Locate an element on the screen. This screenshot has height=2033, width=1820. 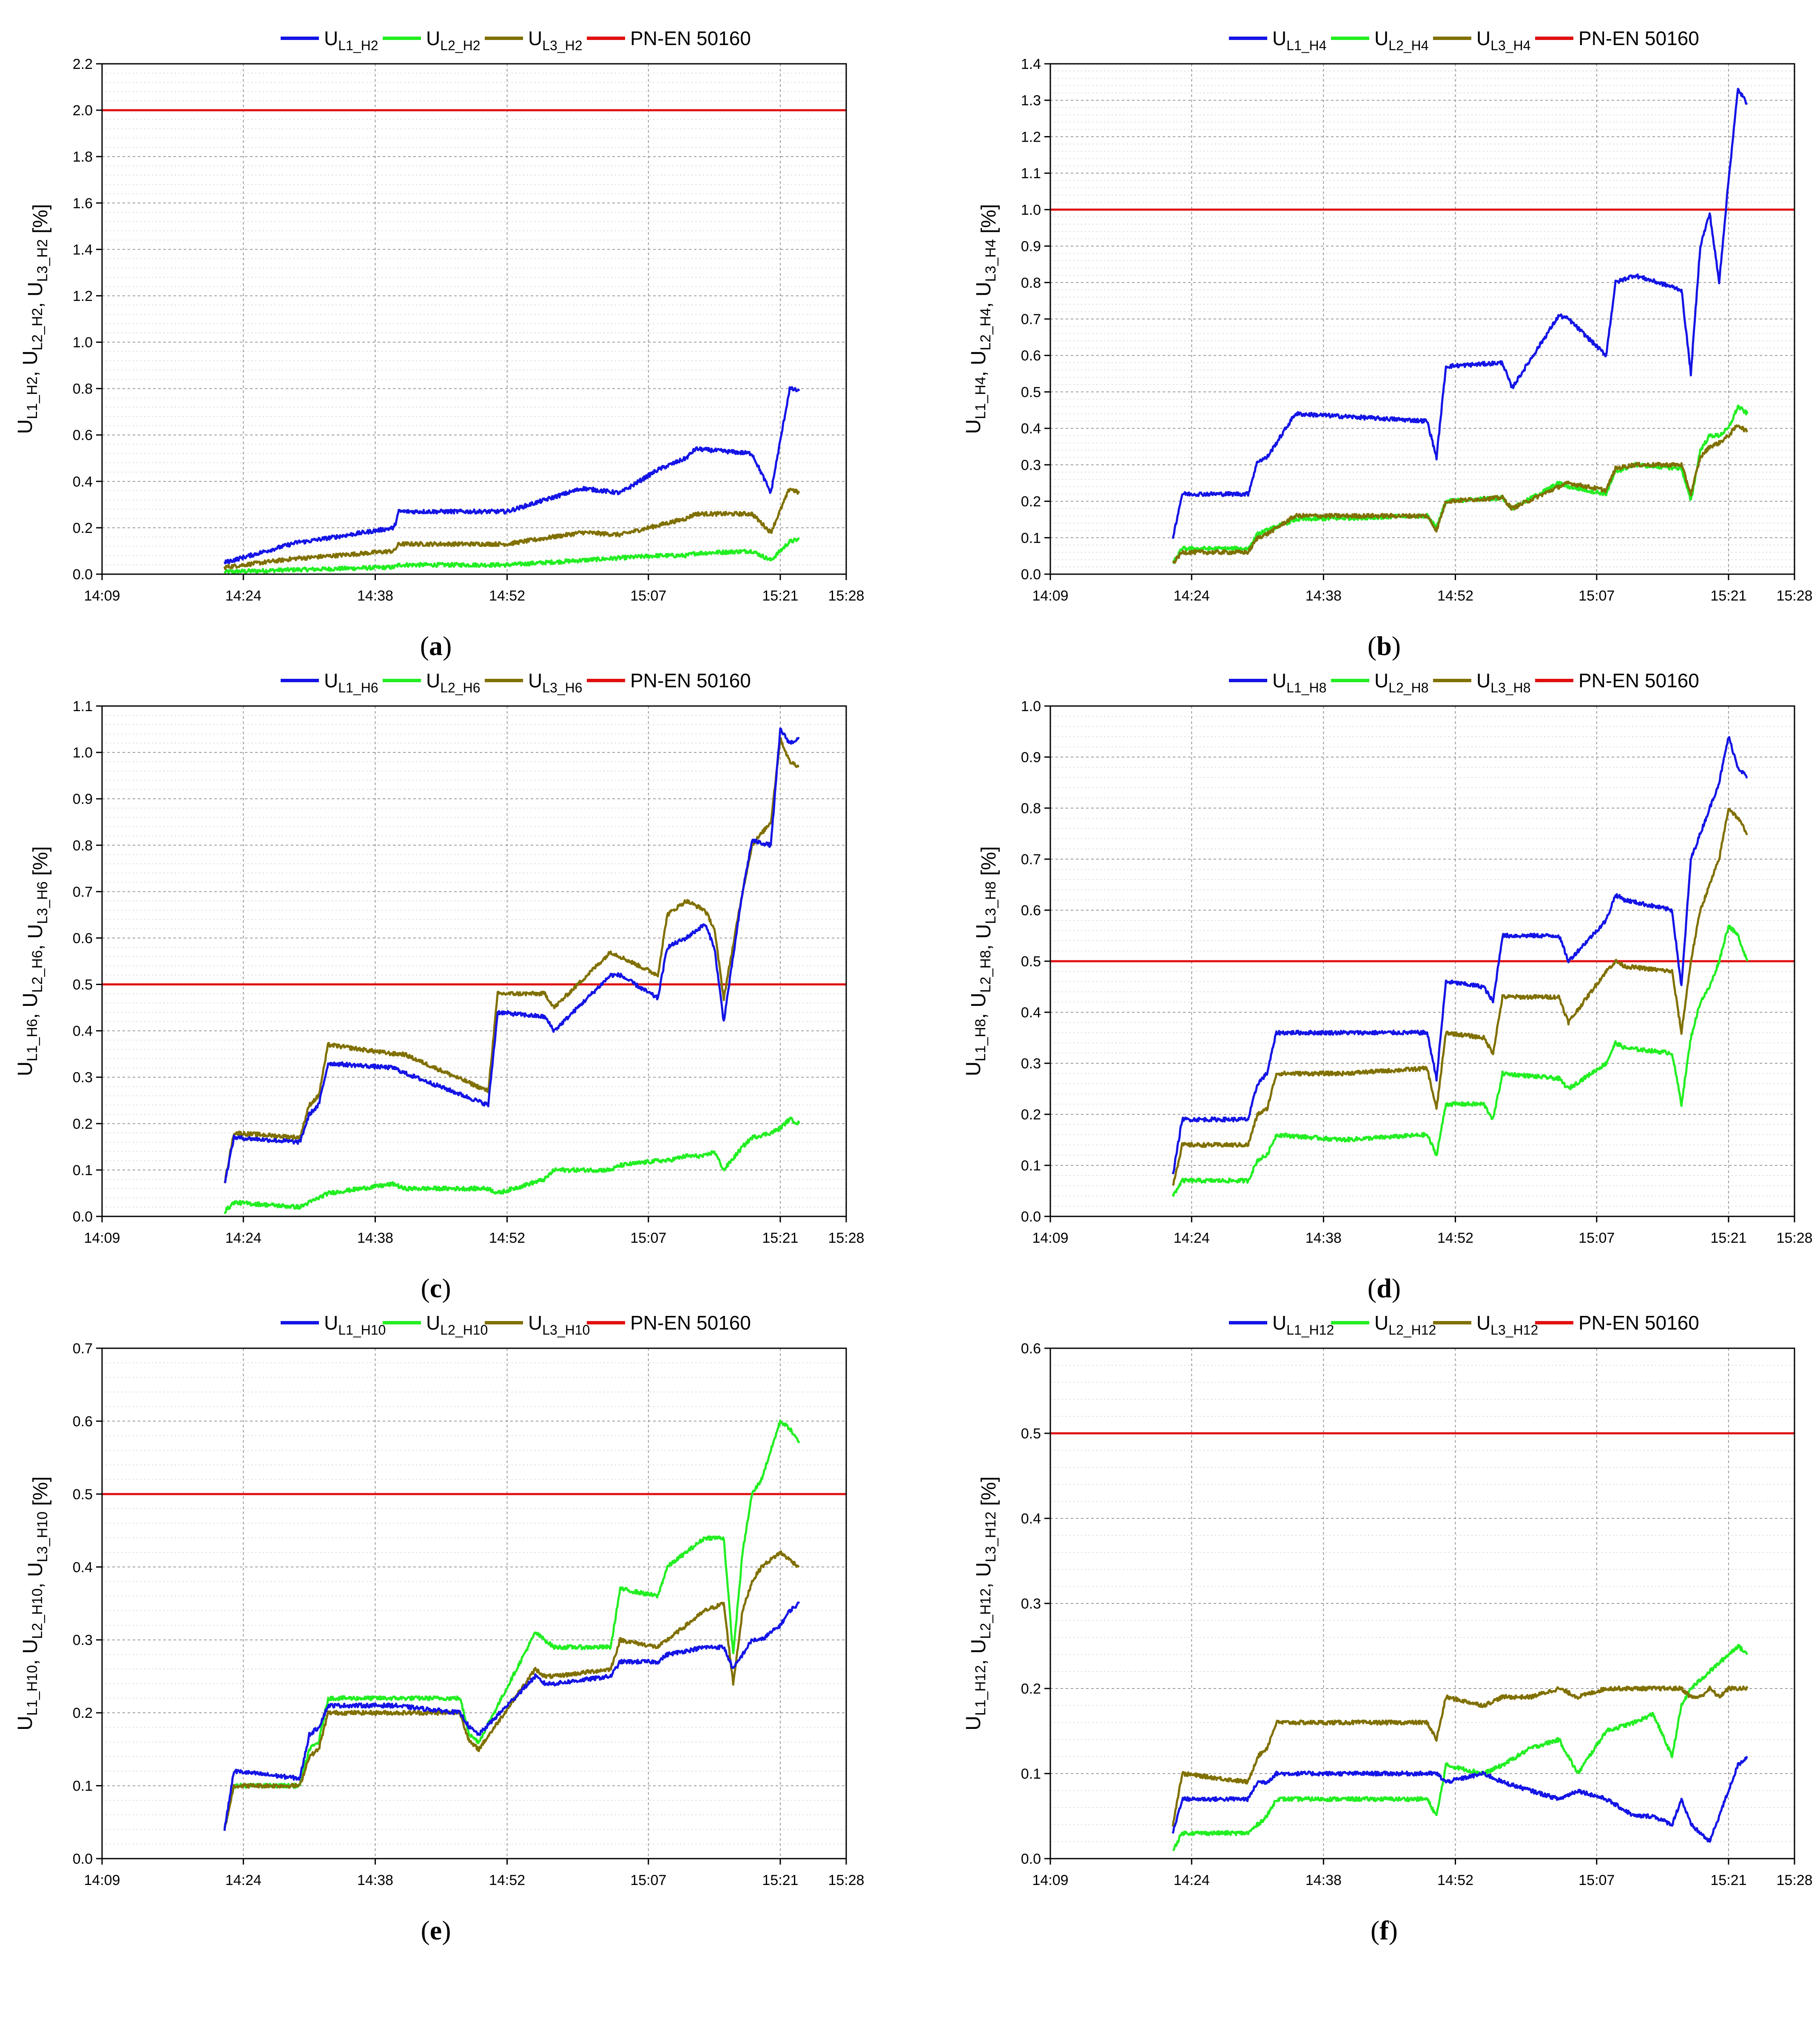
caption-letter: f is located at coordinates (1384, 1930).